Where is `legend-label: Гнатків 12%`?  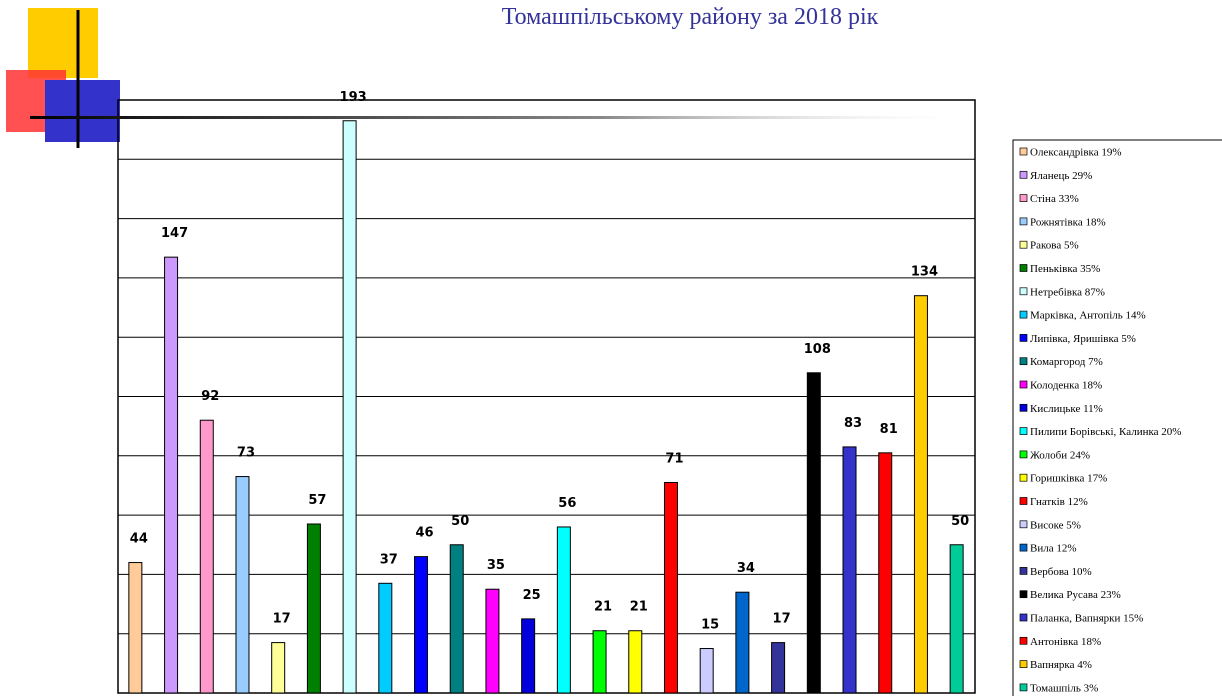
legend-label: Гнатків 12% is located at coordinates (1059, 502).